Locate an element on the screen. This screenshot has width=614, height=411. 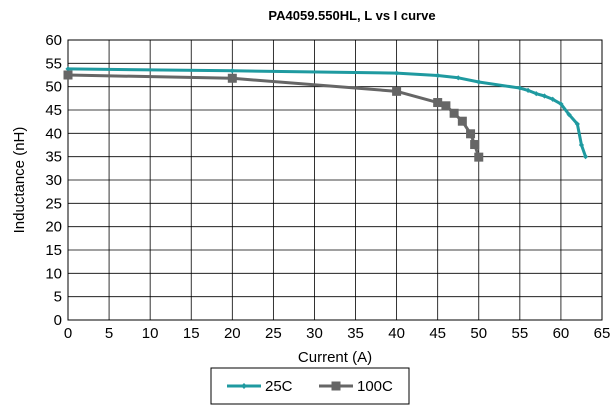
y-tick-label: 0 is located at coordinates (58, 320).